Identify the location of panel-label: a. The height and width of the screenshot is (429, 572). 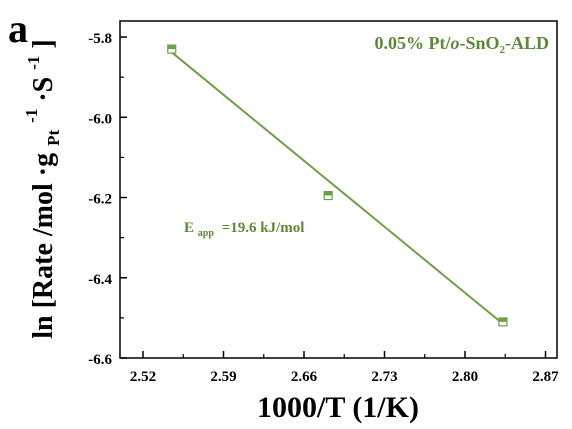
(18, 28).